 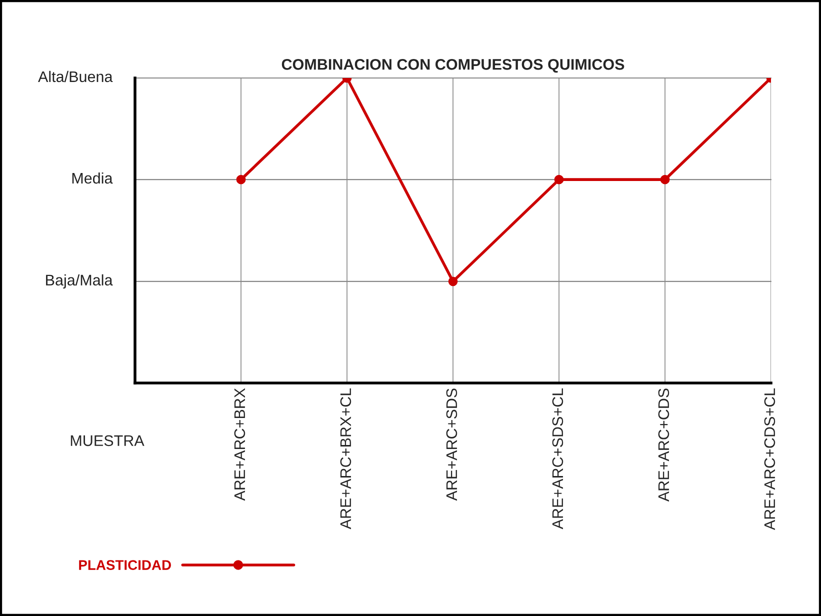 What do you see at coordinates (452, 444) in the screenshot?
I see `x-tick-label: ARE+ARC+SDS` at bounding box center [452, 444].